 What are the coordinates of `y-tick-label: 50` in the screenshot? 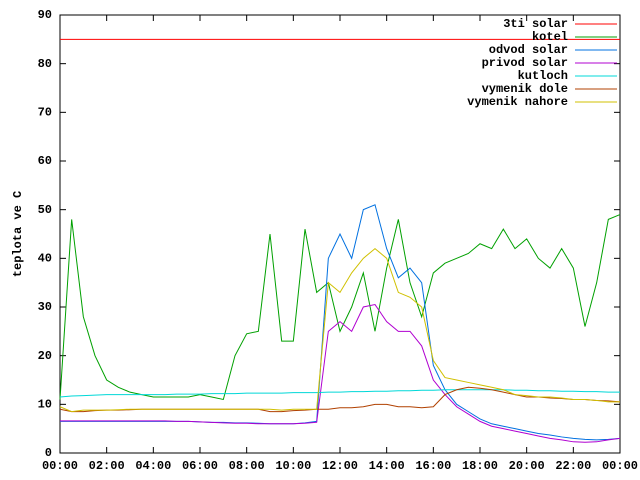 It's located at (45, 210).